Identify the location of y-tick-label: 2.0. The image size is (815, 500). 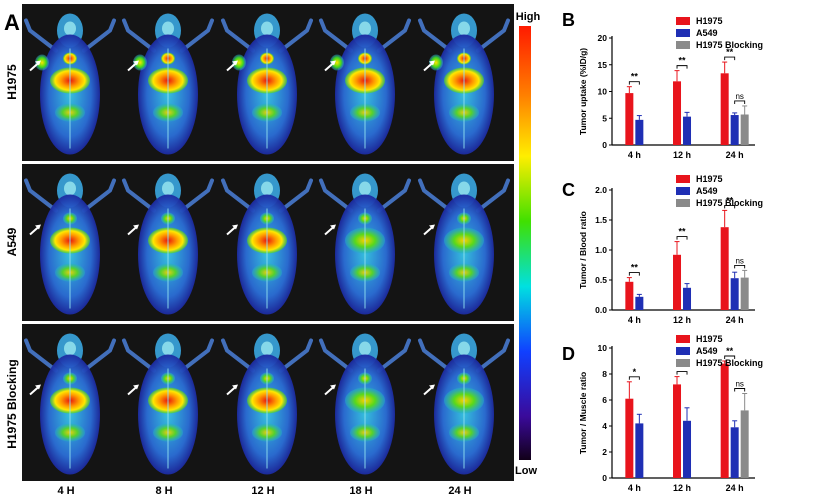
(601, 190).